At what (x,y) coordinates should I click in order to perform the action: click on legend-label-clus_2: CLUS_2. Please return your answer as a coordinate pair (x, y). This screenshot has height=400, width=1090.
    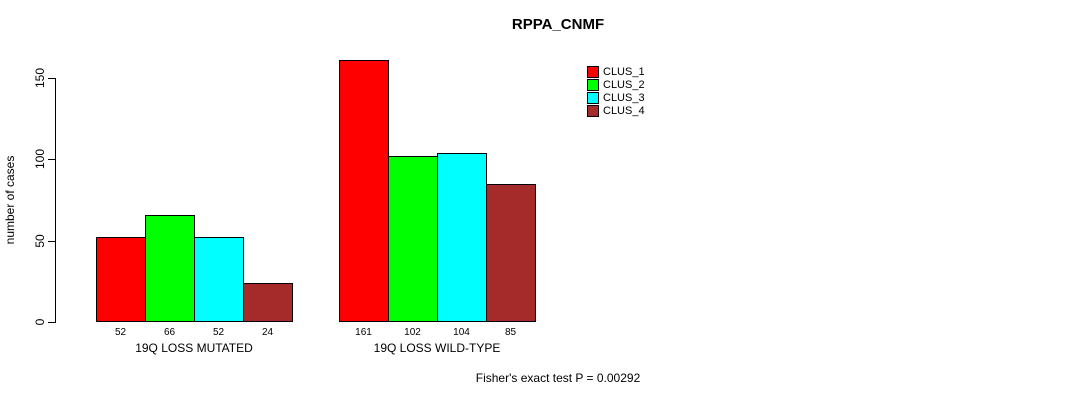
    Looking at the image, I should click on (624, 85).